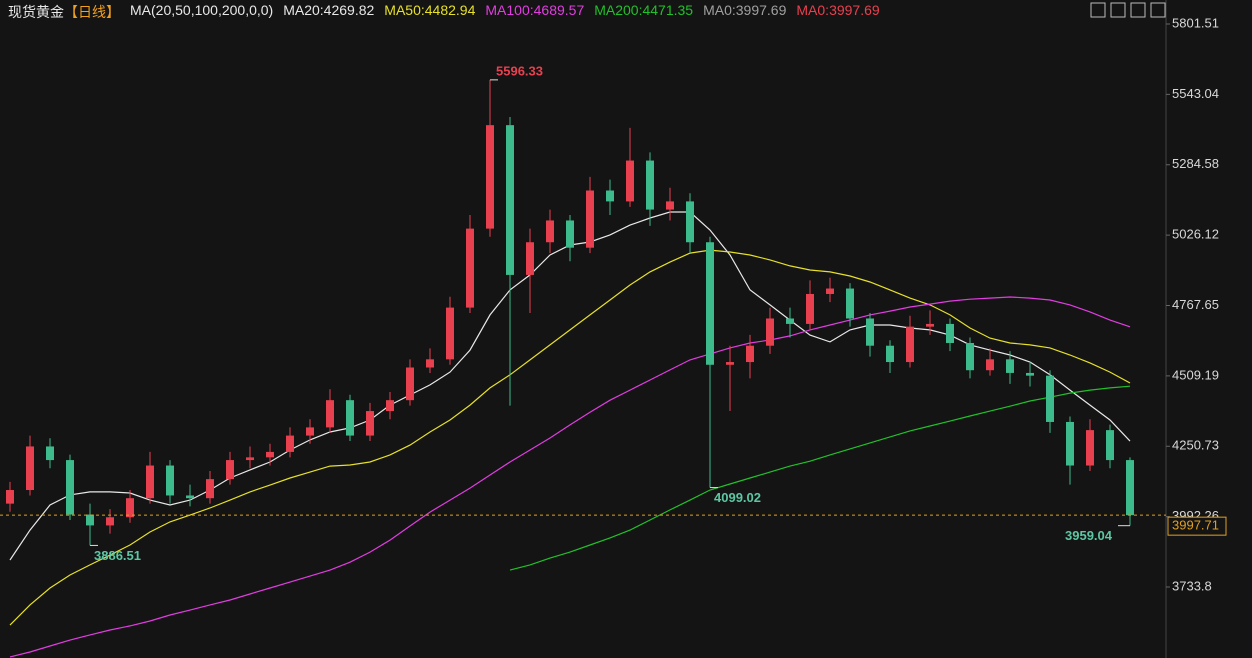 The width and height of the screenshot is (1252, 658). What do you see at coordinates (1195, 163) in the screenshot?
I see `y-tick-label: 5284.58` at bounding box center [1195, 163].